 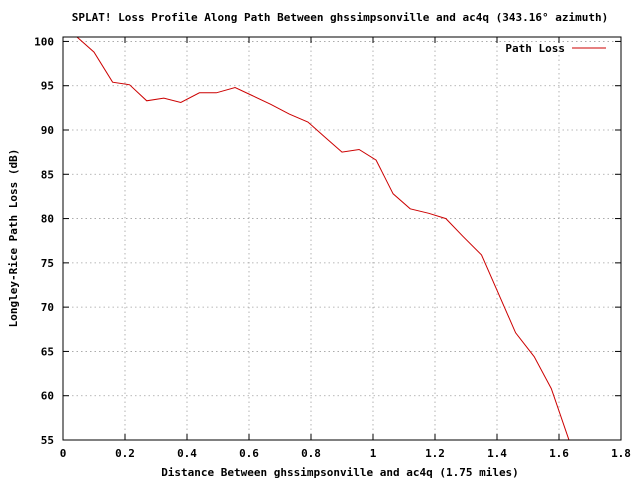 What do you see at coordinates (497, 453) in the screenshot?
I see `x-tick-label: 1.4` at bounding box center [497, 453].